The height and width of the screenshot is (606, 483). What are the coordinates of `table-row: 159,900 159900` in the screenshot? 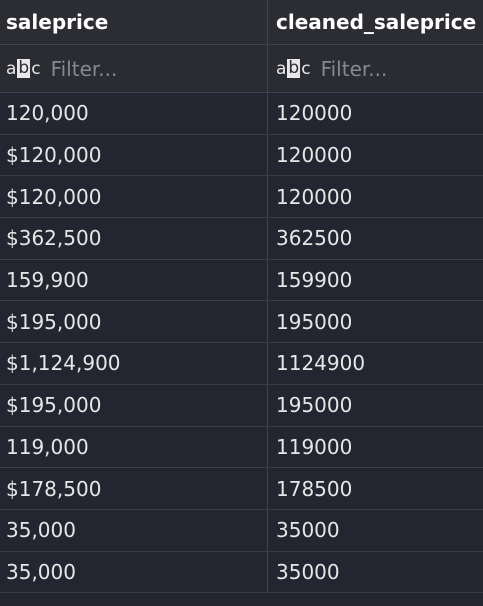 It's located at (241, 280).